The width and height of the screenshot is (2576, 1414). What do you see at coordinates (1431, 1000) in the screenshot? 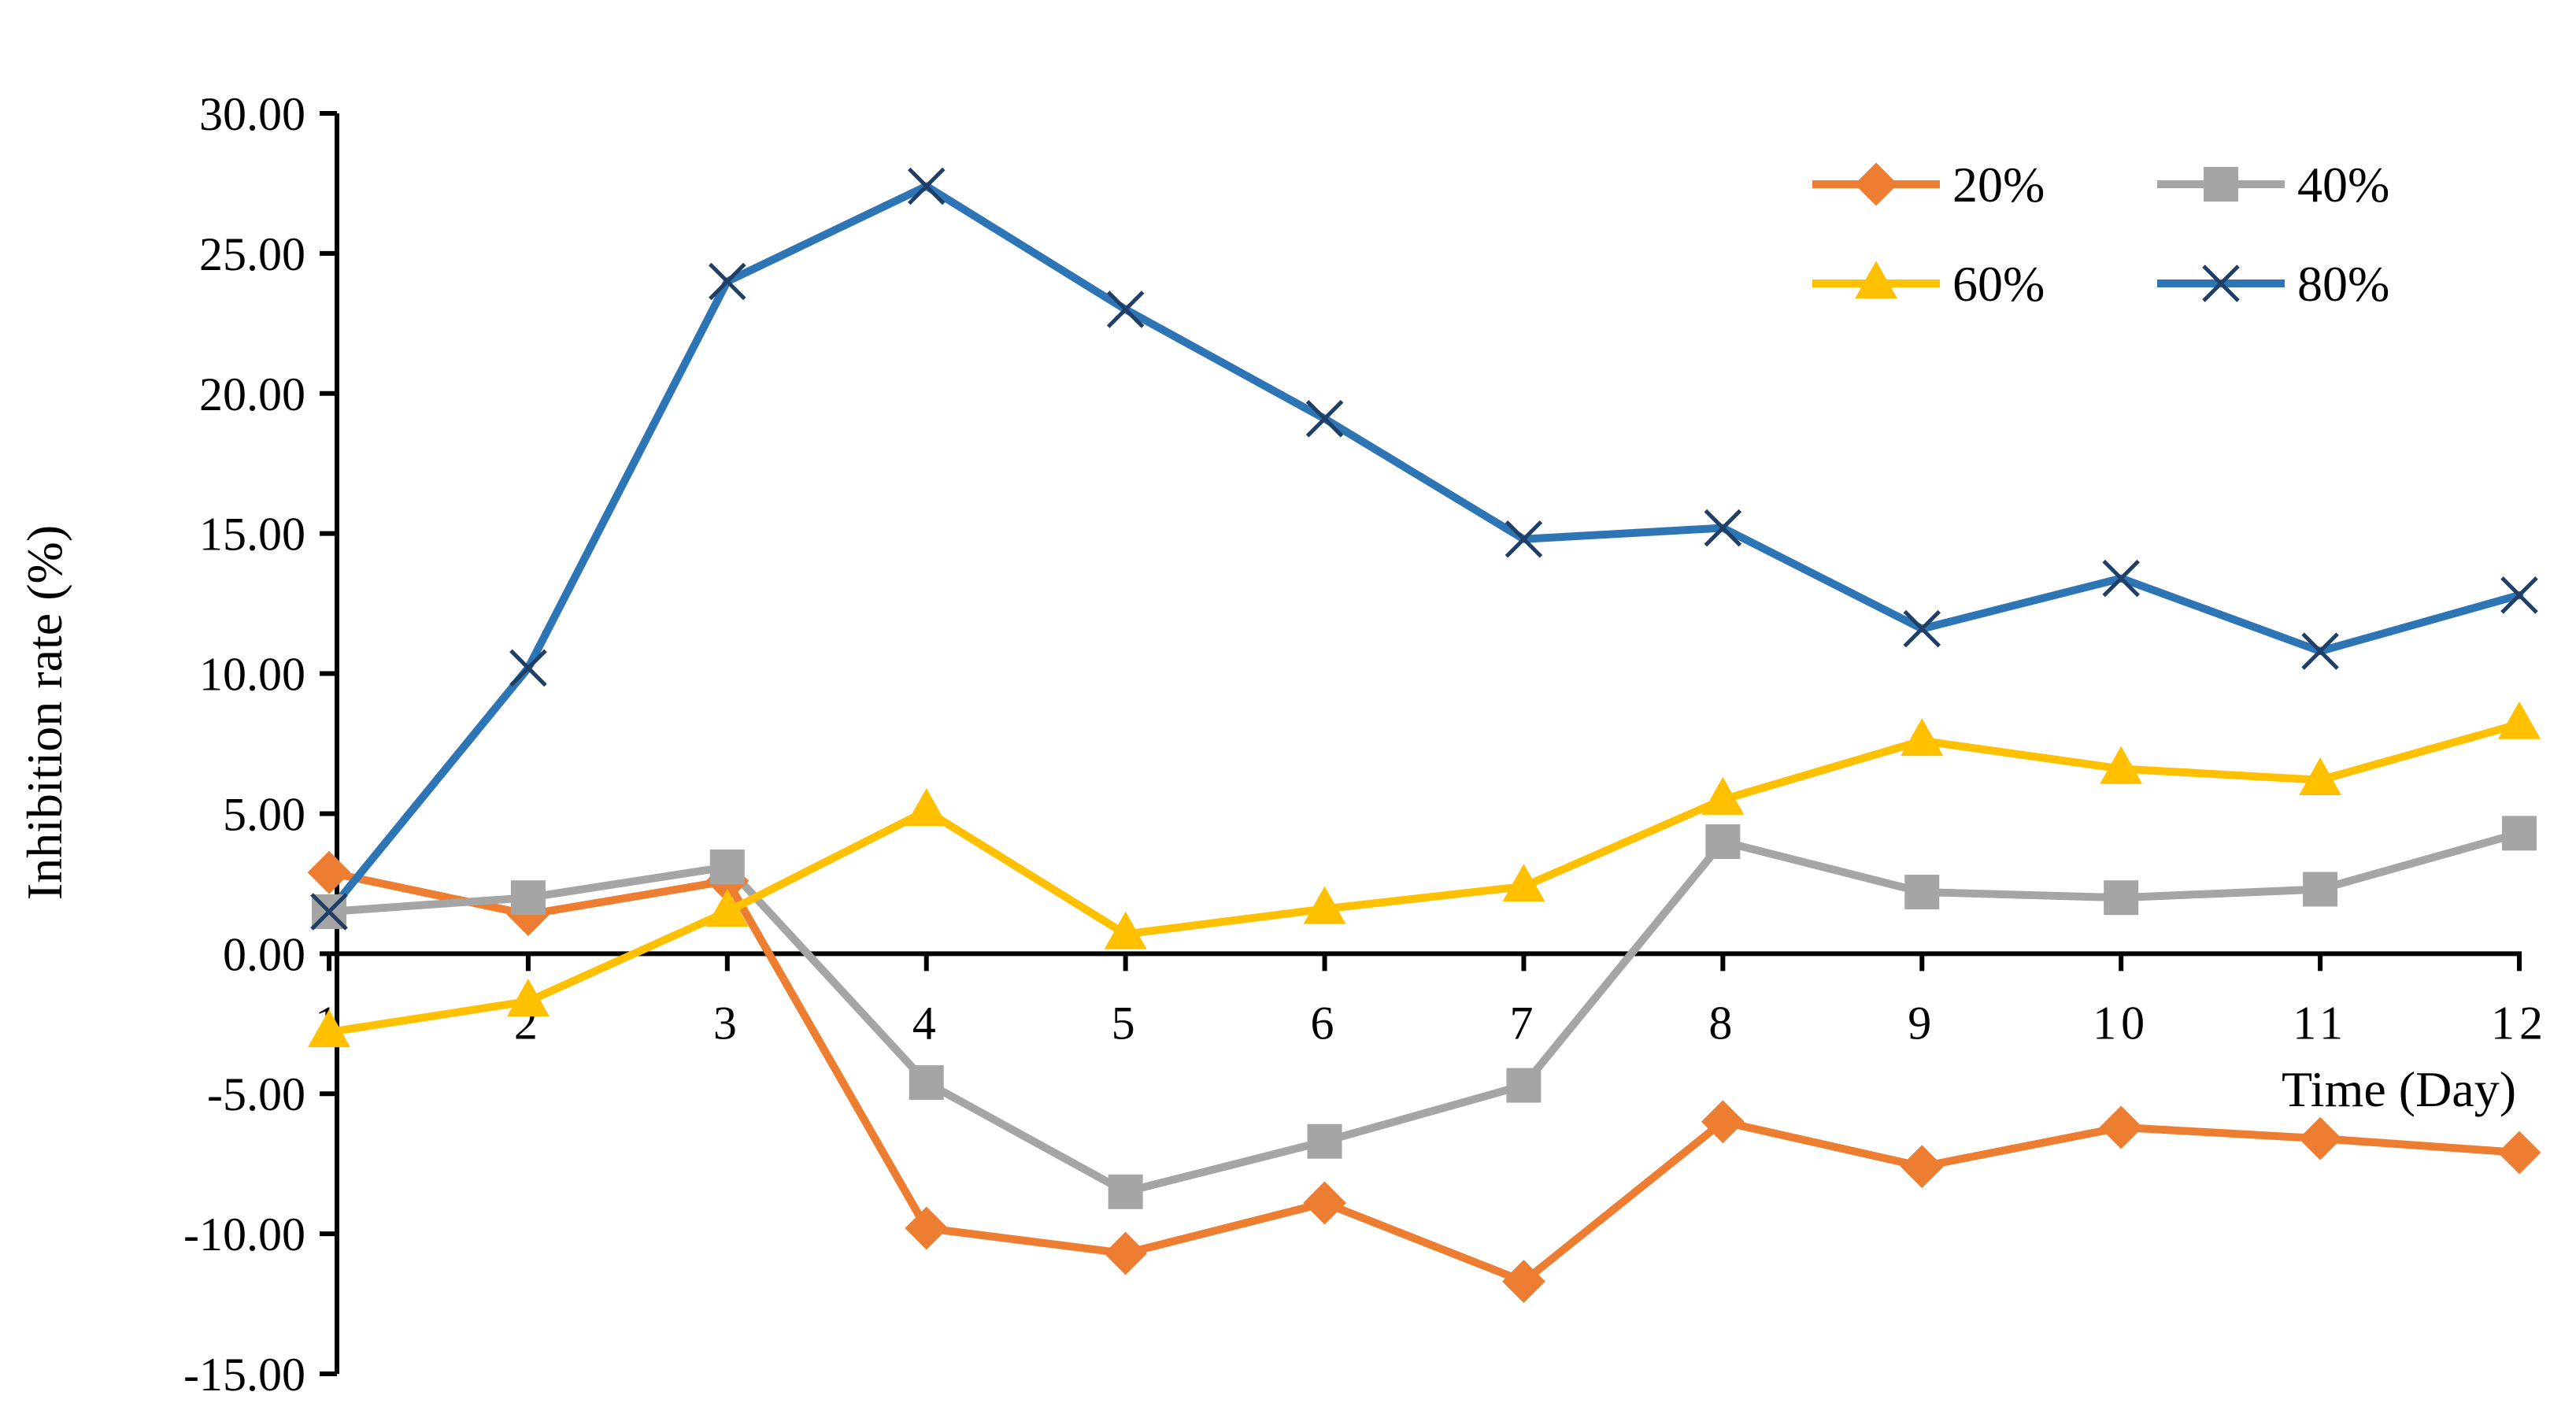
I see `x-axis: 123456789101112` at bounding box center [1431, 1000].